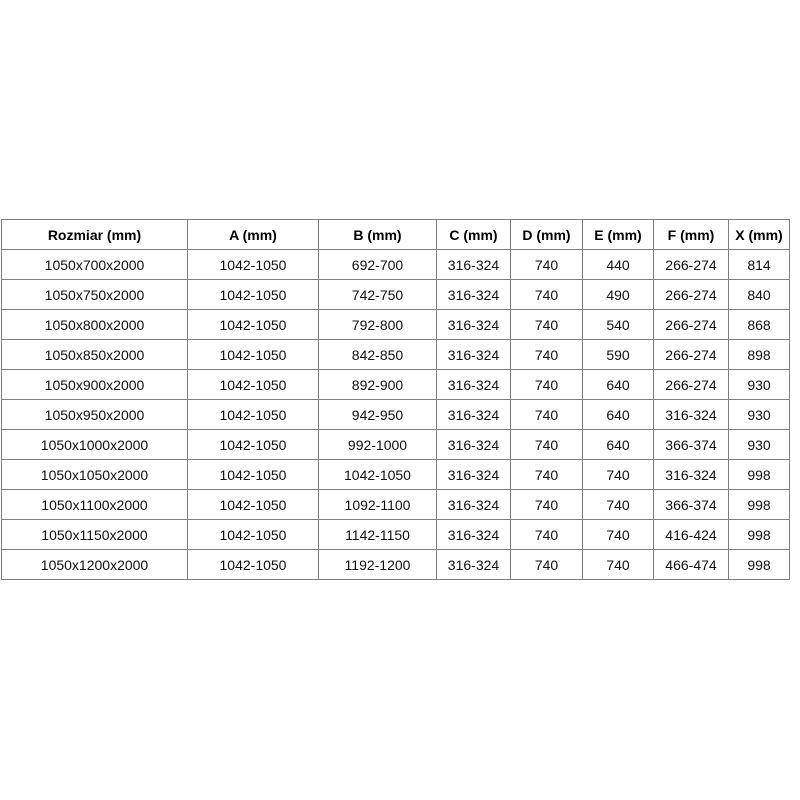  Describe the element at coordinates (377, 384) in the screenshot. I see `table-cell: 892-900` at that location.